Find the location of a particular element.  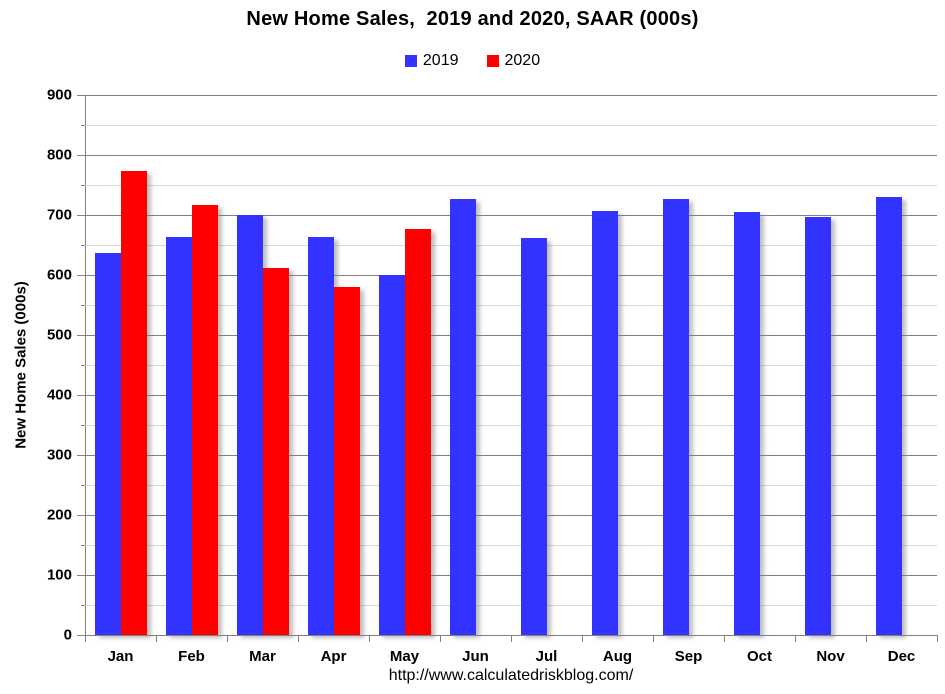

bar-2019-dec is located at coordinates (888, 416).